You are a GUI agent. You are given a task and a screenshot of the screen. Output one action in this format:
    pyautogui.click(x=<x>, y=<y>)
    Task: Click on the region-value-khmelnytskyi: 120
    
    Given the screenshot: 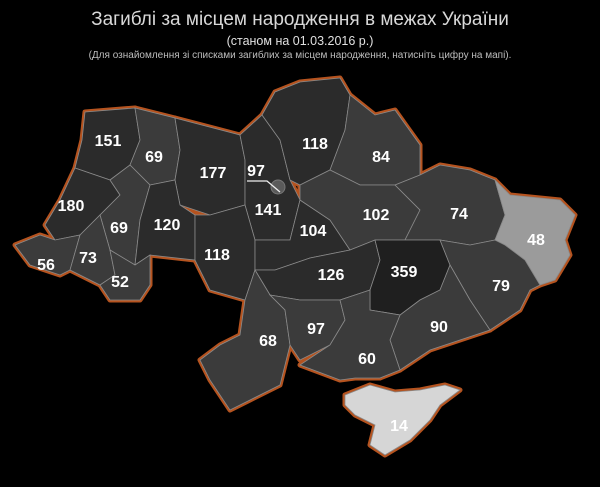 What is the action you would take?
    pyautogui.click(x=167, y=225)
    